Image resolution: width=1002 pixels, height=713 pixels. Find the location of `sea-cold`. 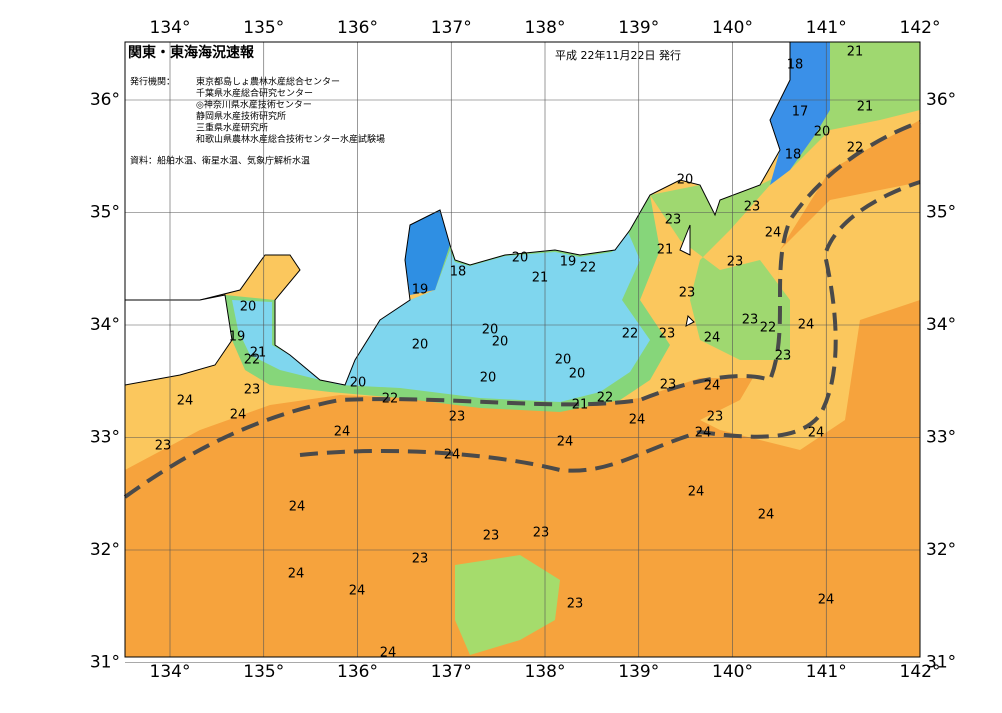

sea-cold is located at coordinates (441, 317).